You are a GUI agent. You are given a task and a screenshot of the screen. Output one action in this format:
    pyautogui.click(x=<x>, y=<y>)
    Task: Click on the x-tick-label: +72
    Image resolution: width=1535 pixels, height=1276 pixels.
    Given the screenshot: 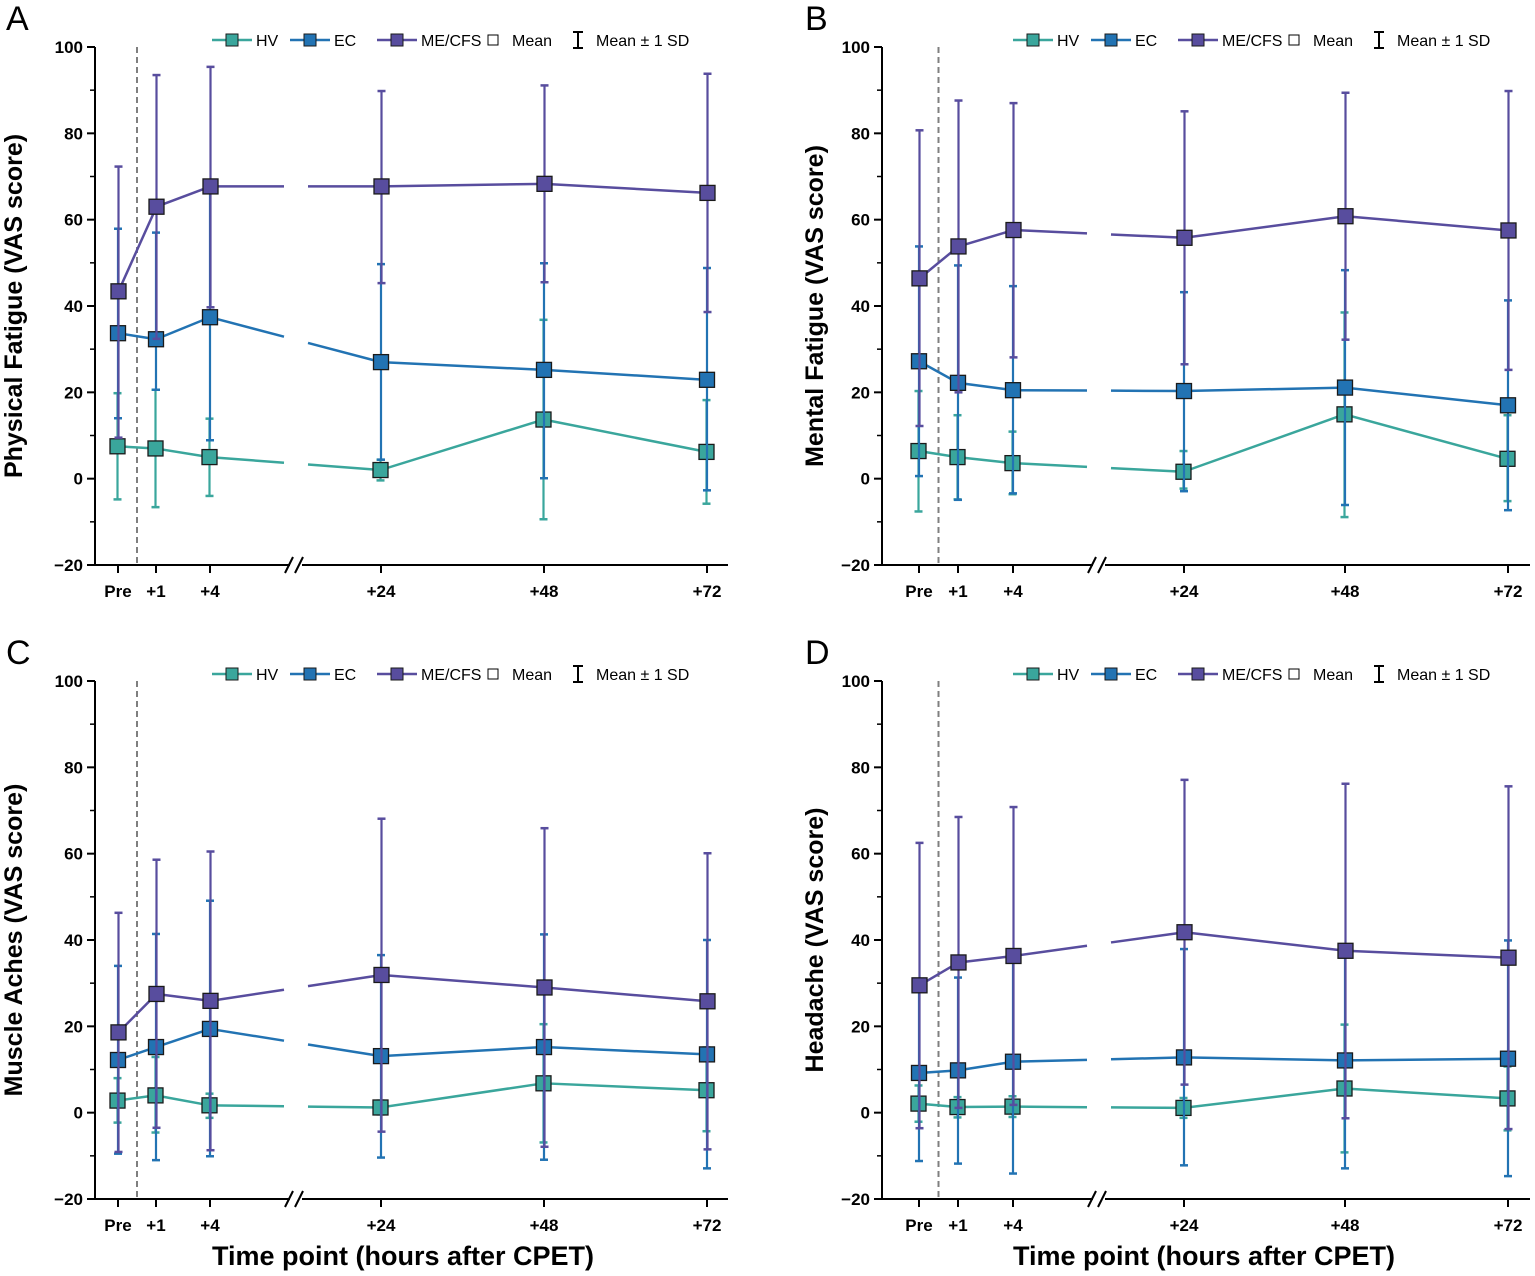 What is the action you would take?
    pyautogui.click(x=1508, y=591)
    